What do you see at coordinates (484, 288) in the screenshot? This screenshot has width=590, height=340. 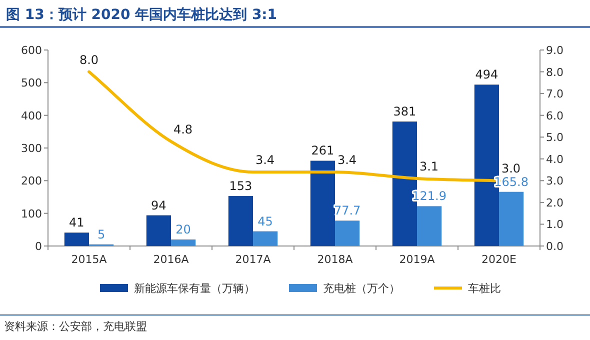 I see `legend-label: 车桩比` at bounding box center [484, 288].